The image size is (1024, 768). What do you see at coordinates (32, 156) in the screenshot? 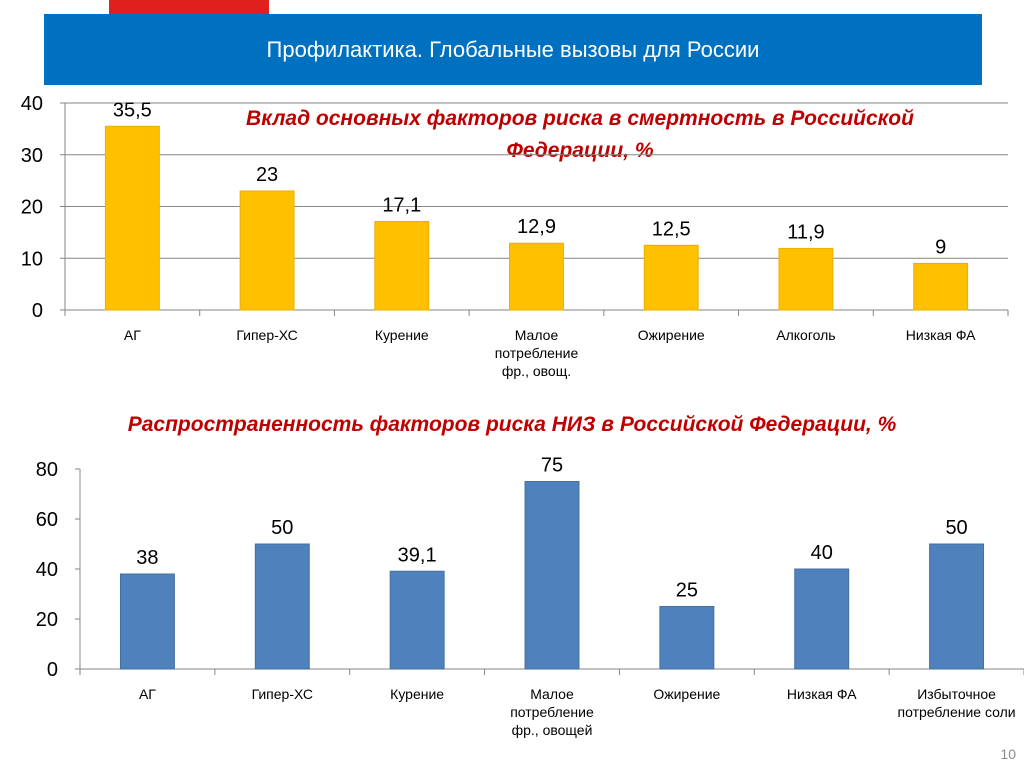
I see `y-tick-label: 30` at bounding box center [32, 156].